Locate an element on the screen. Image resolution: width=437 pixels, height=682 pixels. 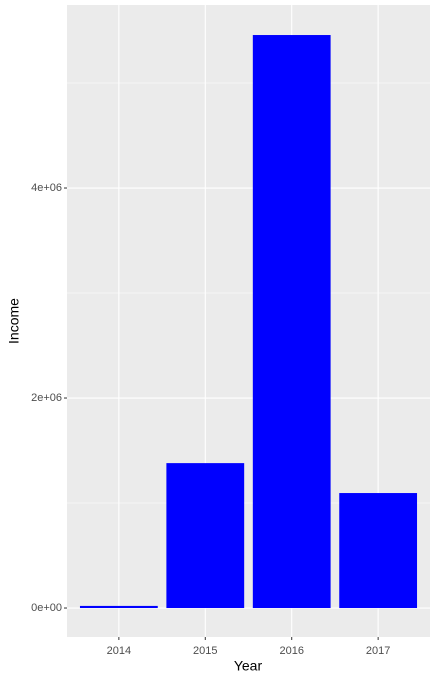
y-axis-title: Income is located at coordinates (14, 321).